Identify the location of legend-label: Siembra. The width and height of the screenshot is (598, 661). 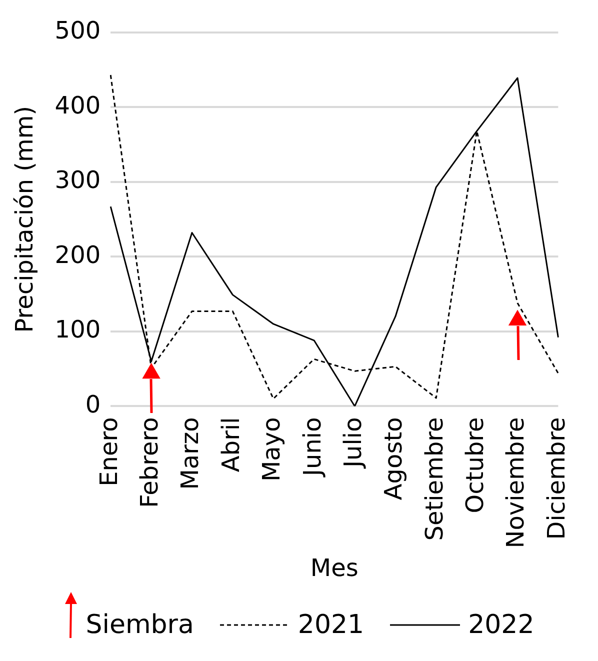
(140, 625).